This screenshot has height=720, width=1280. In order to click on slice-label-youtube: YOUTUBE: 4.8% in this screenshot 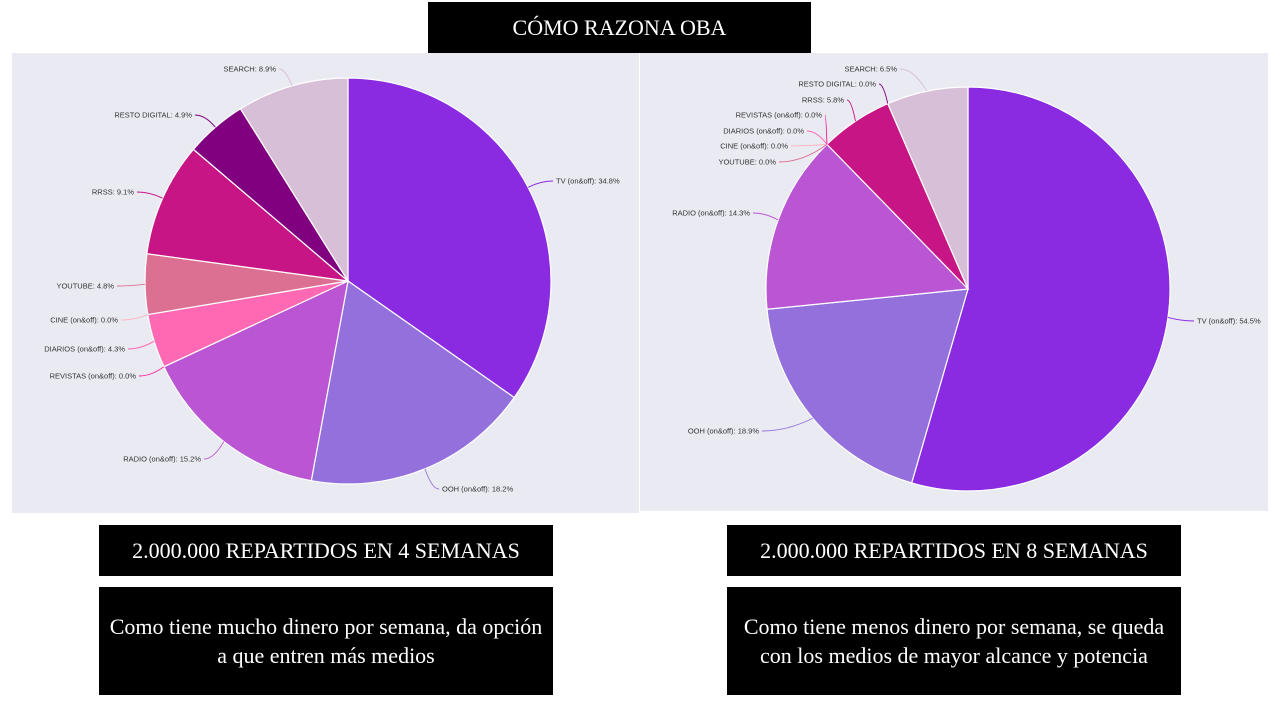, I will do `click(85, 286)`.